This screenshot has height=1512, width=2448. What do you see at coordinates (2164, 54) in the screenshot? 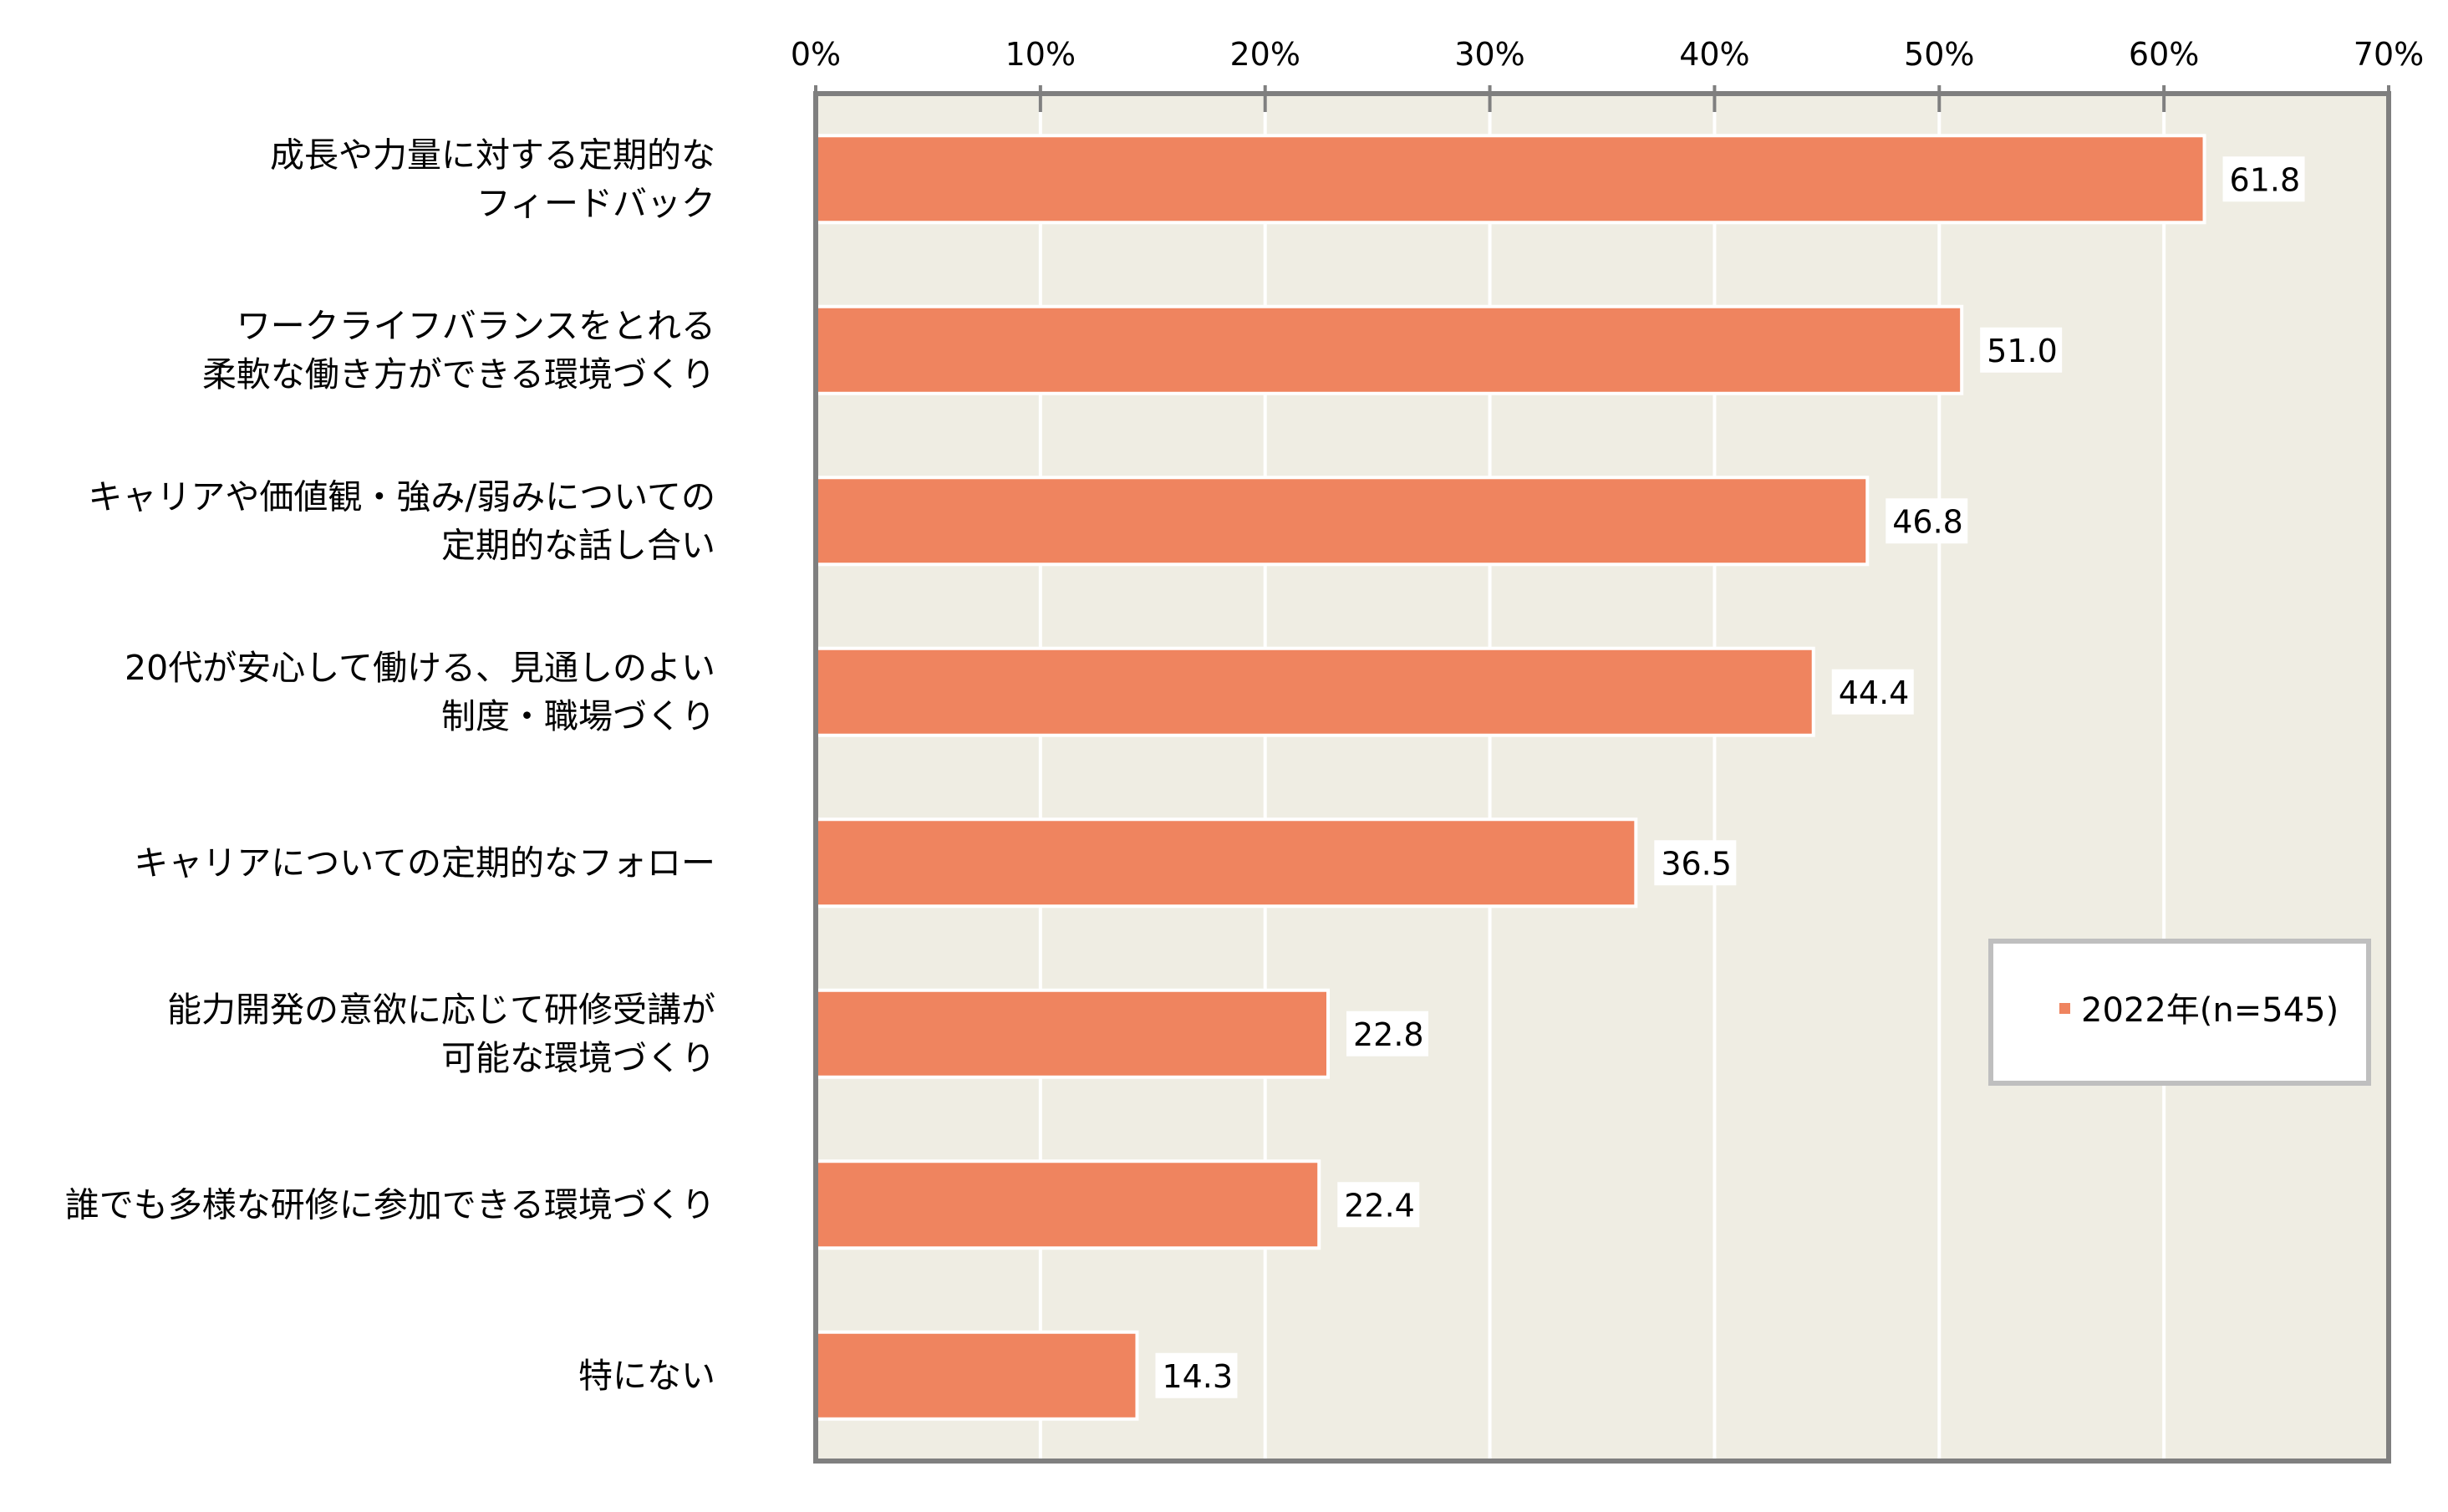
I see `x-tick-label: 60%` at bounding box center [2164, 54].